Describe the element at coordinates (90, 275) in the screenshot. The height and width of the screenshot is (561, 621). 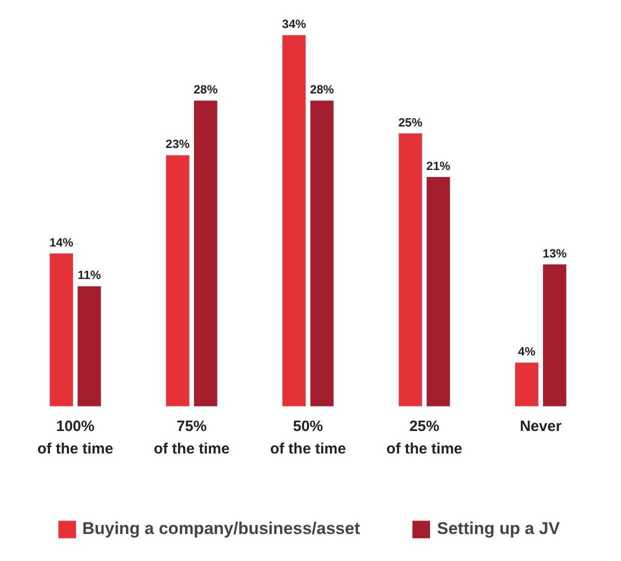
I see `data-label: 11%` at that location.